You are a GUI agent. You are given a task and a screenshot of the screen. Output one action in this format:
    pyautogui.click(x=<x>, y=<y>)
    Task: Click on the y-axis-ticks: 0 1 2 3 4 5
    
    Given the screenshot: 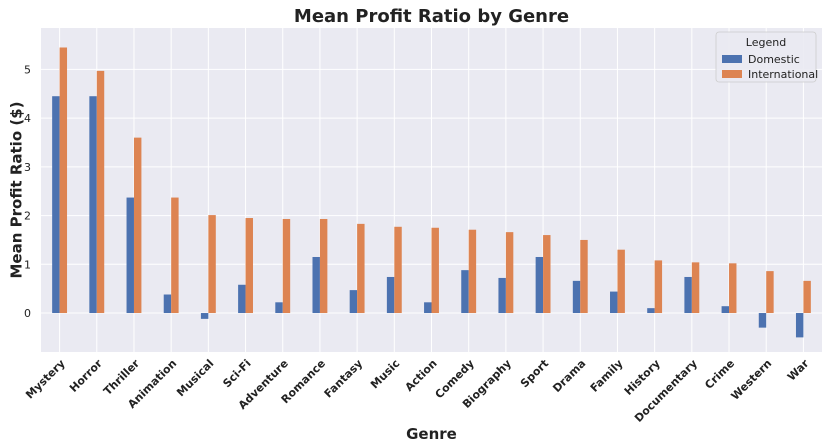 What is the action you would take?
    pyautogui.click(x=27, y=191)
    